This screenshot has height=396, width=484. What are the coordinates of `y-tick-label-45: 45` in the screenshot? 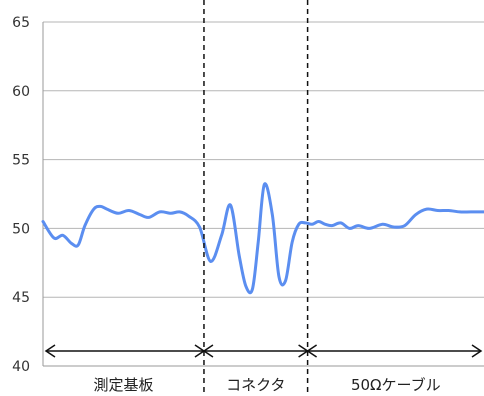 It's located at (21, 298).